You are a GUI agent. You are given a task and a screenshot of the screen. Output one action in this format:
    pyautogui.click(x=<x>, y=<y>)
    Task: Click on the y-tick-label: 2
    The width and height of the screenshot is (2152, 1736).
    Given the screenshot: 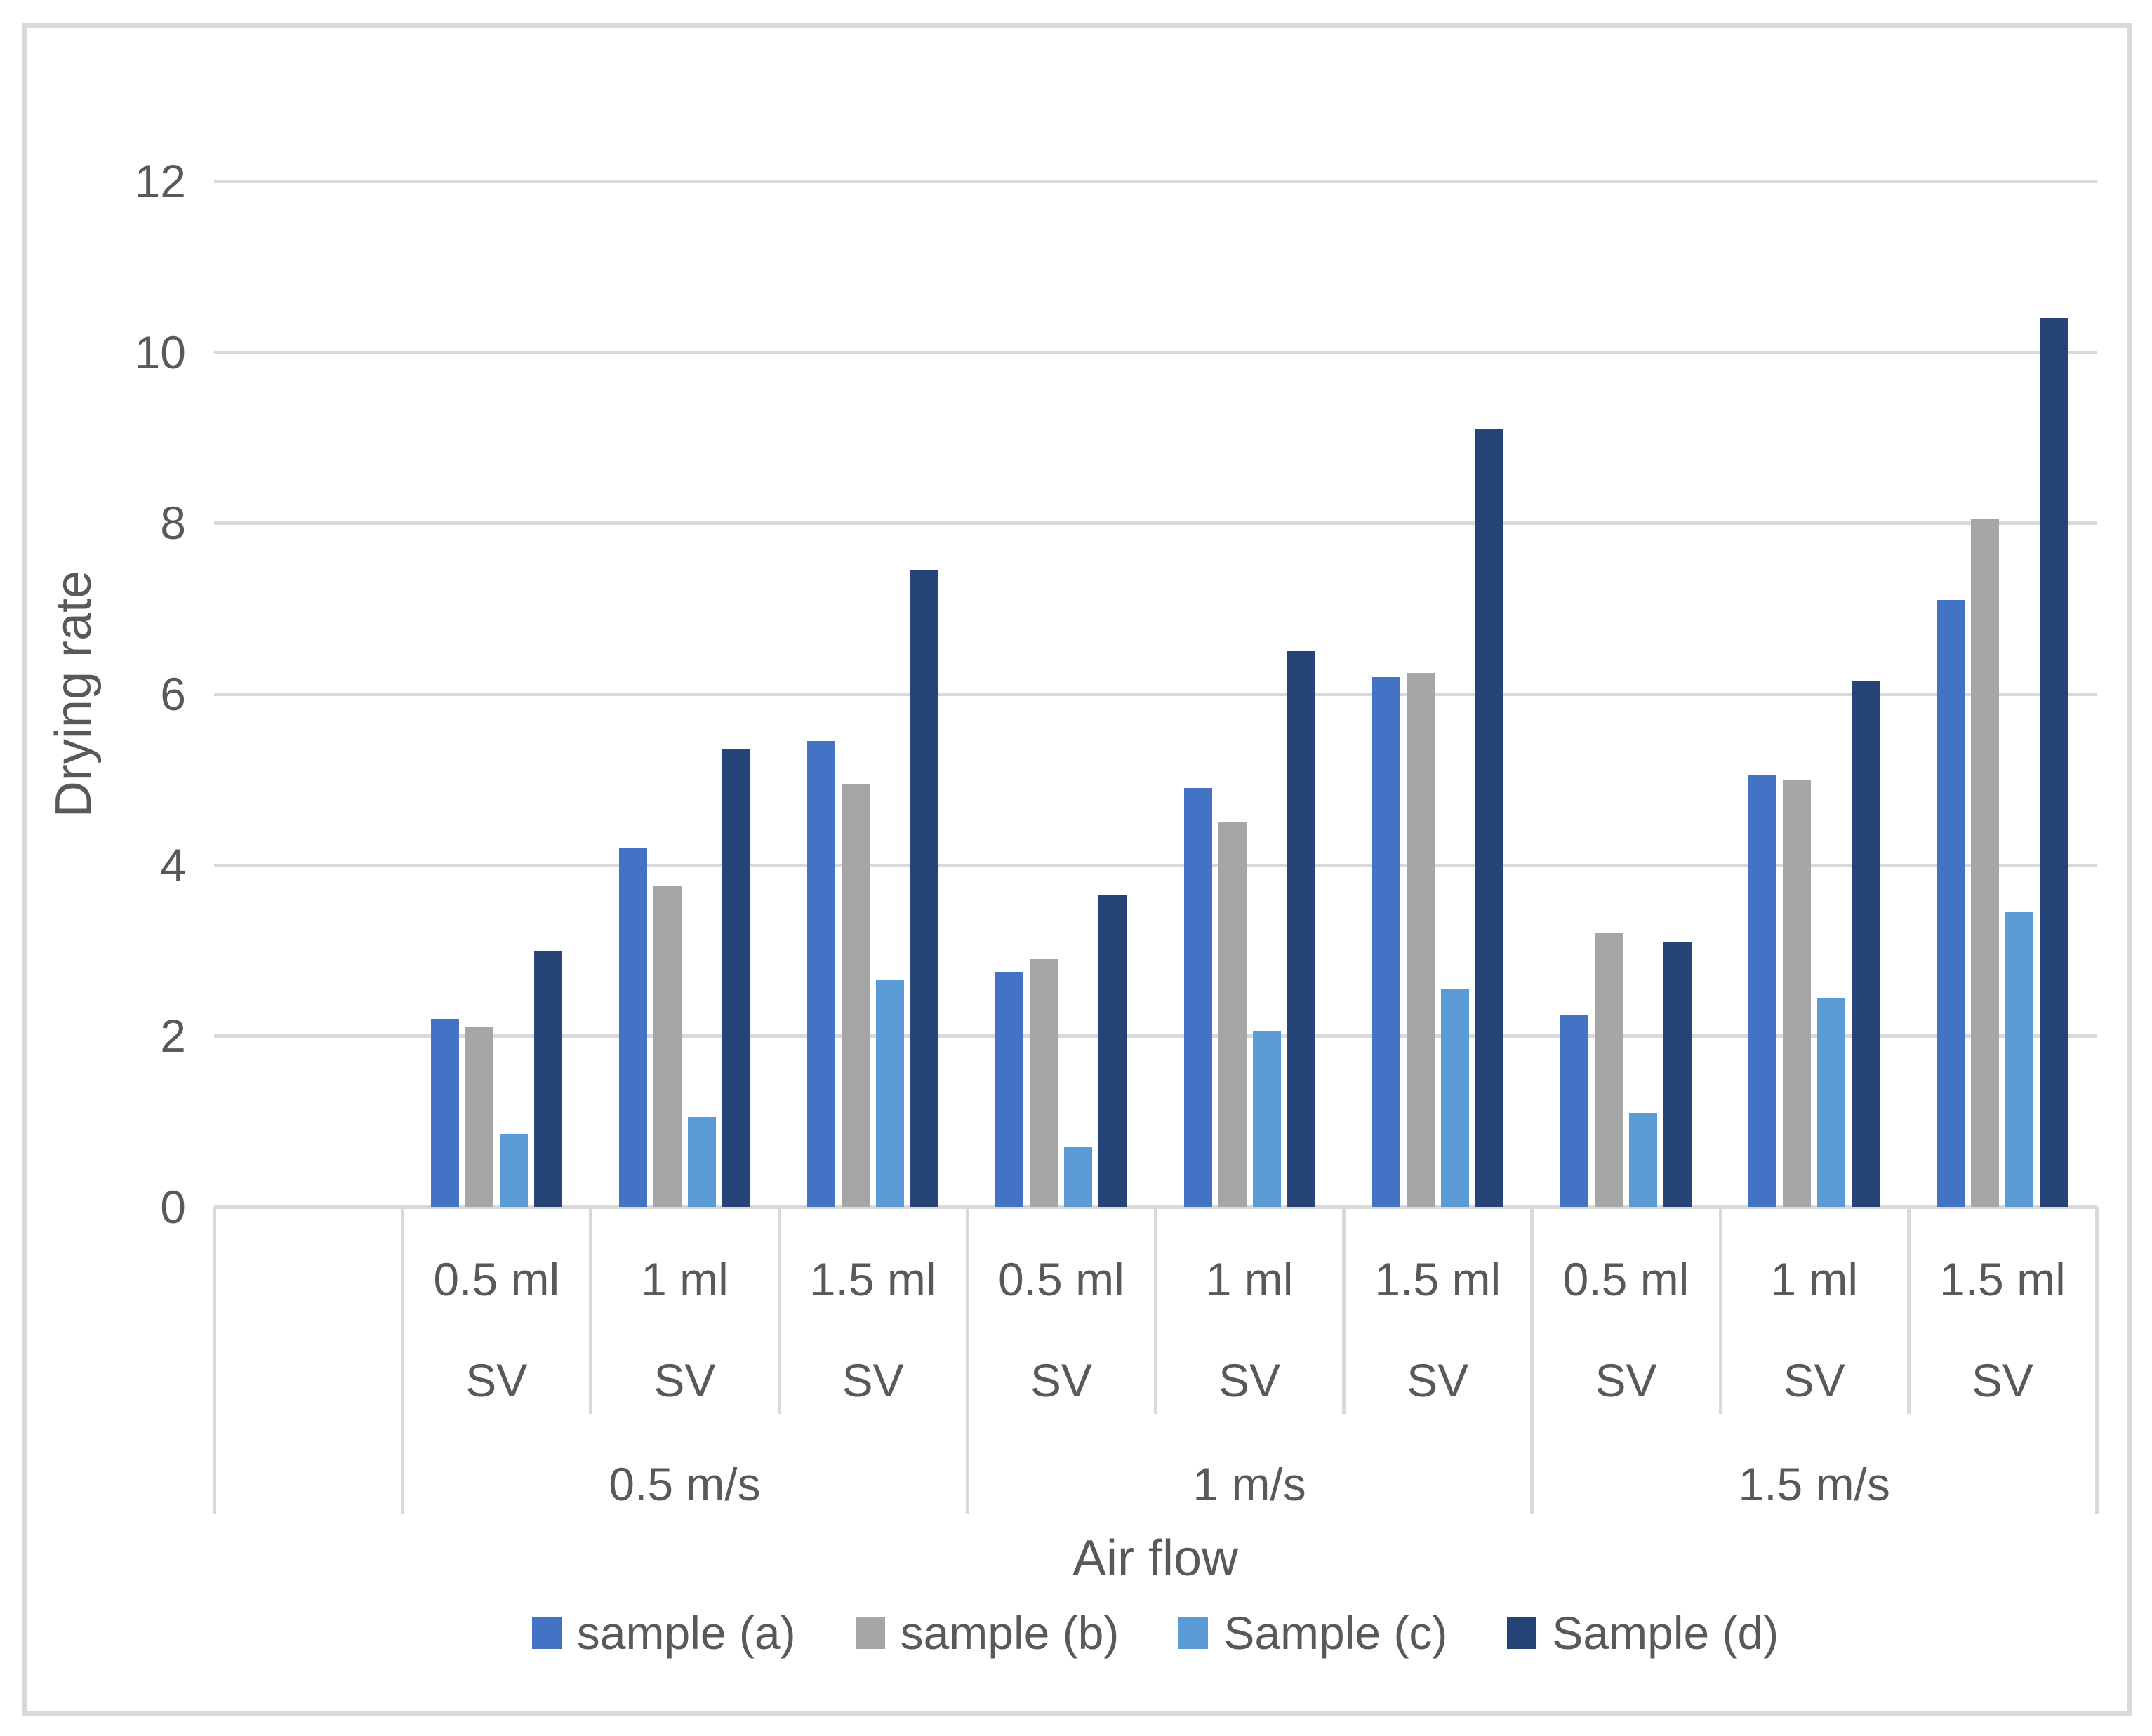 What is the action you would take?
    pyautogui.click(x=173, y=1036)
    